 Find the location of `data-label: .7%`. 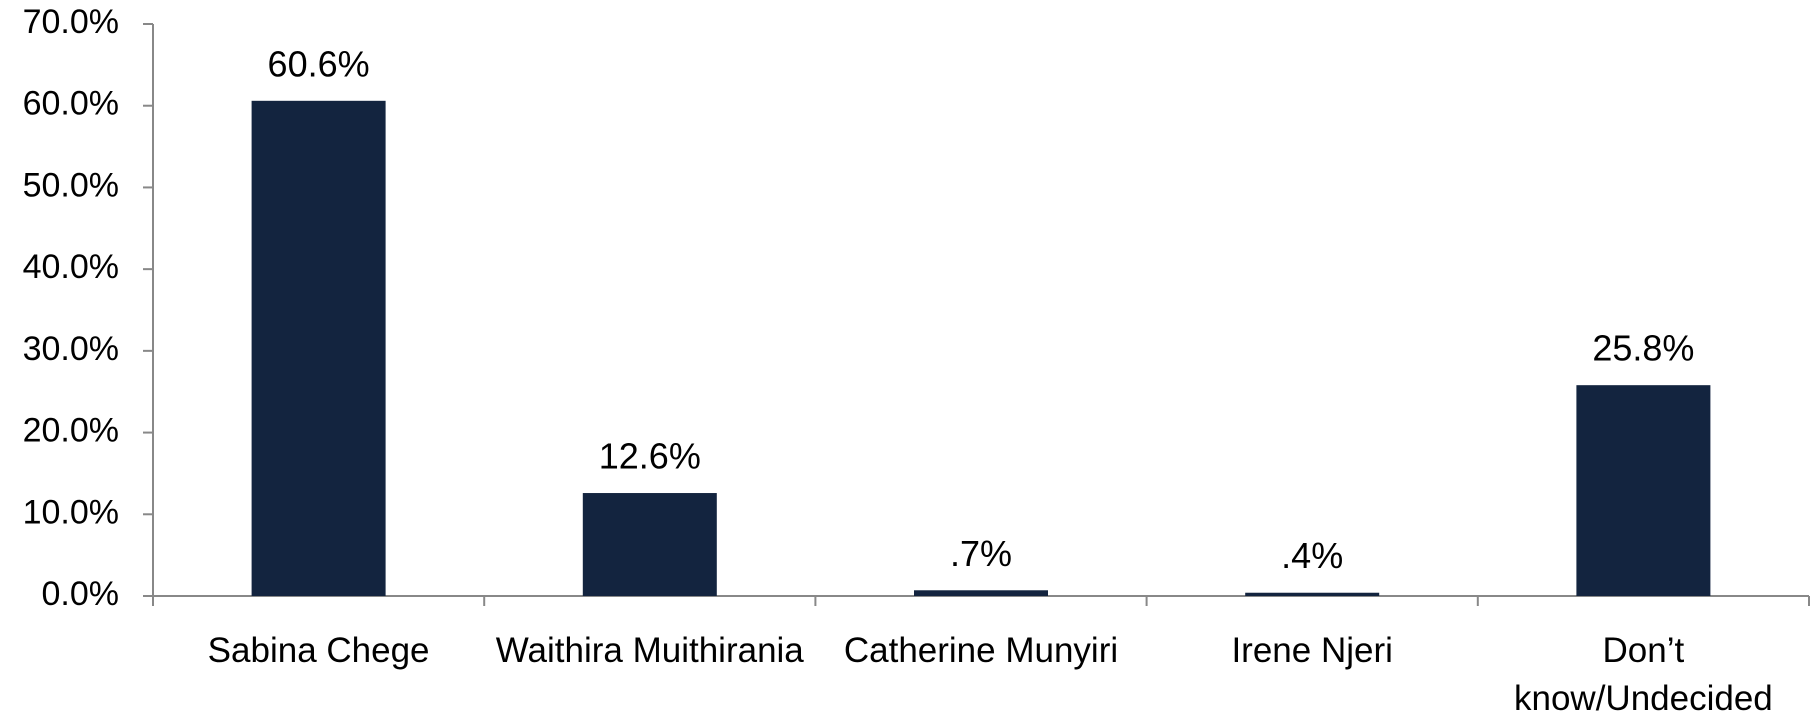

data-label: .7% is located at coordinates (981, 553).